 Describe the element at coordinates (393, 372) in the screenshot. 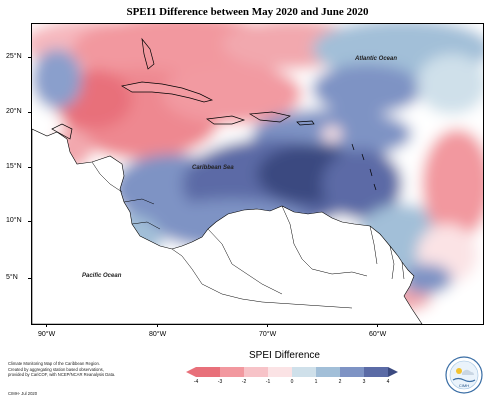

I see `legend-arrow-right` at that location.